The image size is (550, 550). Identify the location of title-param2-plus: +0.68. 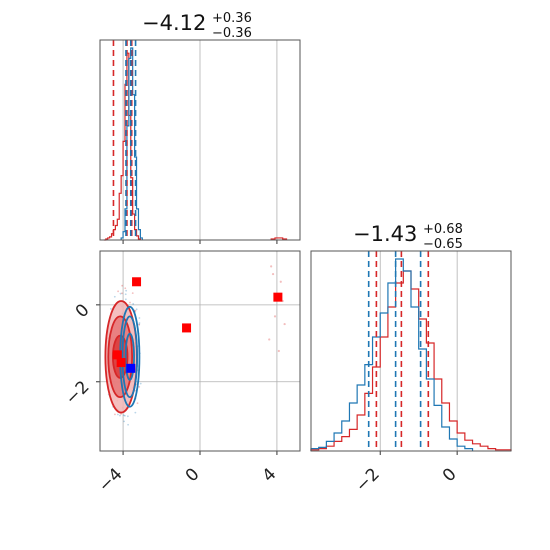
(443, 229).